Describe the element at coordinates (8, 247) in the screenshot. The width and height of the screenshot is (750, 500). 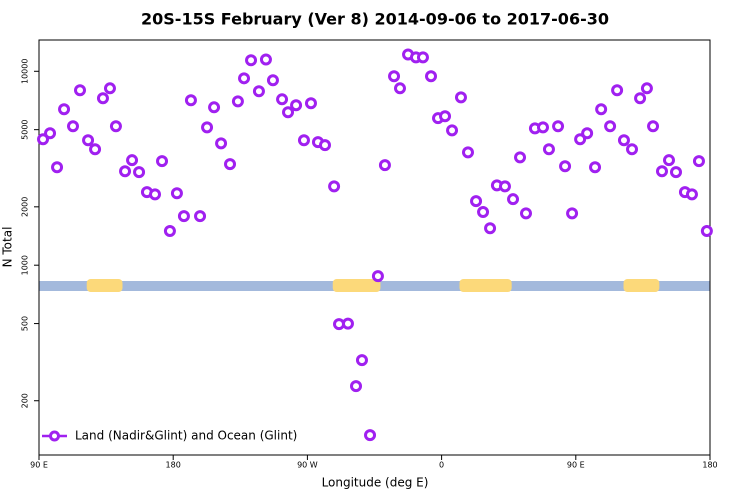
I see `y-axis-label: N Total` at that location.